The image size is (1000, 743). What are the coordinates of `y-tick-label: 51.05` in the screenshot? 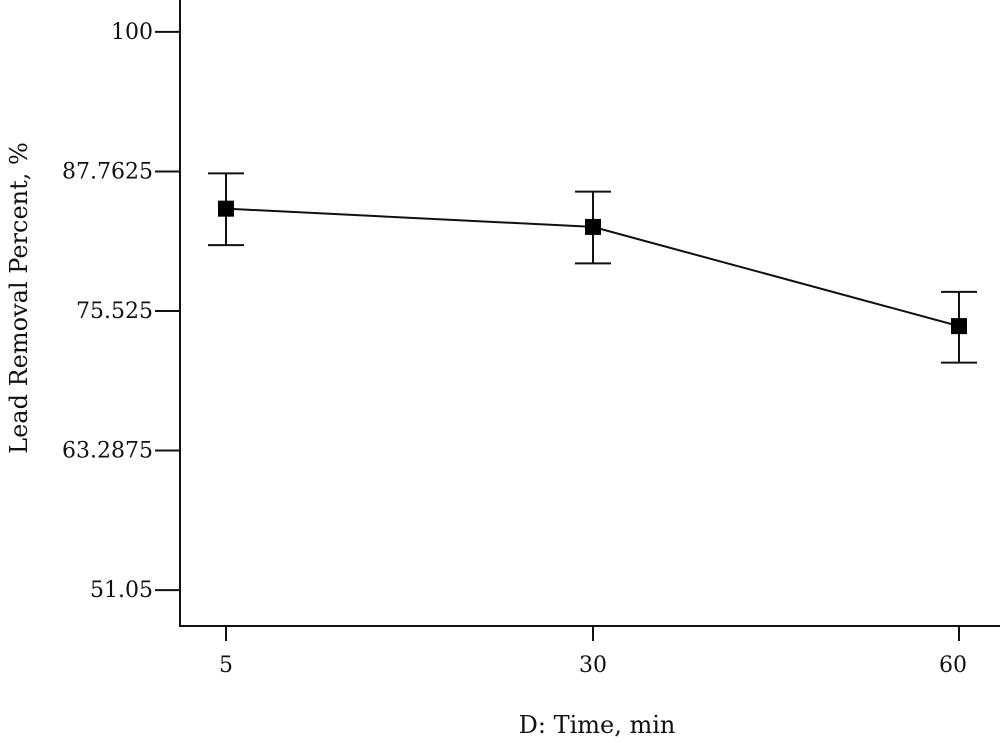 It's located at (121, 590).